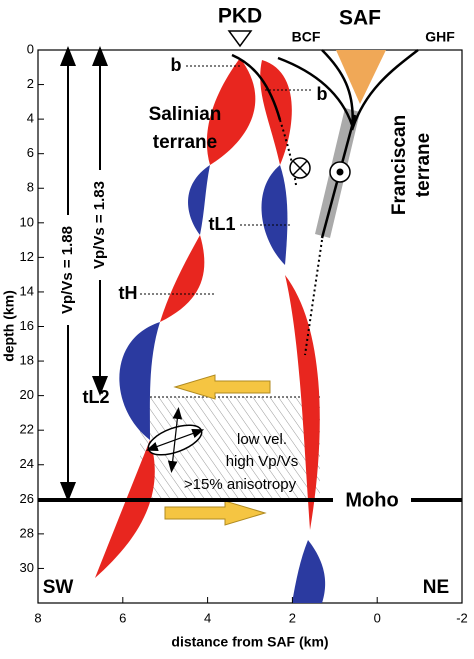 Image resolution: width=474 pixels, height=659 pixels. Describe the element at coordinates (262, 439) in the screenshot. I see `zone-label: low vel.` at that location.